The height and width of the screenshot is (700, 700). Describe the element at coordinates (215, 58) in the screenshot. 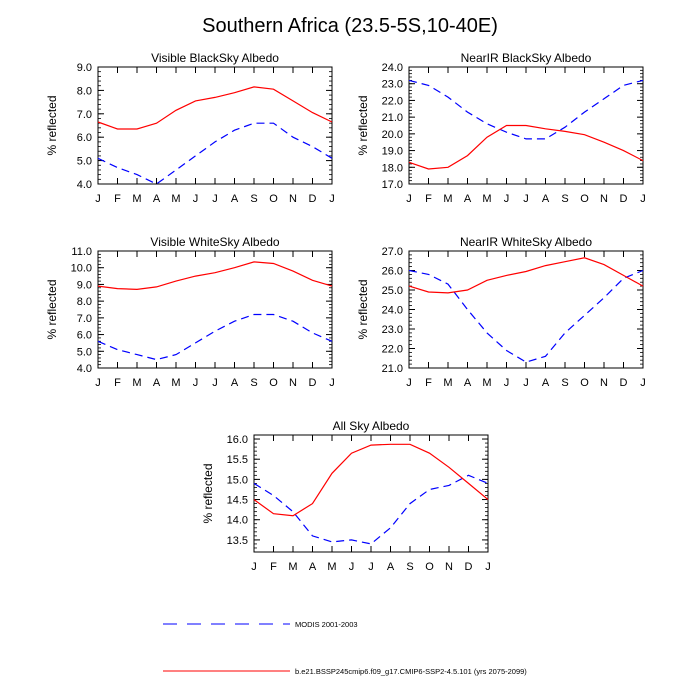

I see `chart-title: Visible BlackSky Albedo` at that location.